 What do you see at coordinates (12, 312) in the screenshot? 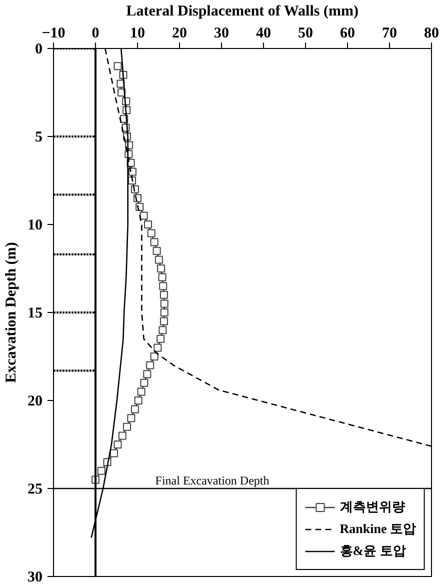
I see `y-axis-title: Excavation Depth (m)` at bounding box center [12, 312].